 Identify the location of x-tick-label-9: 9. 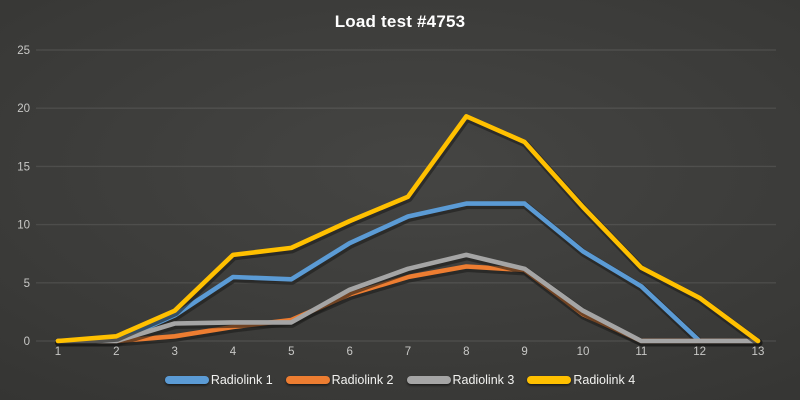
(524, 352).